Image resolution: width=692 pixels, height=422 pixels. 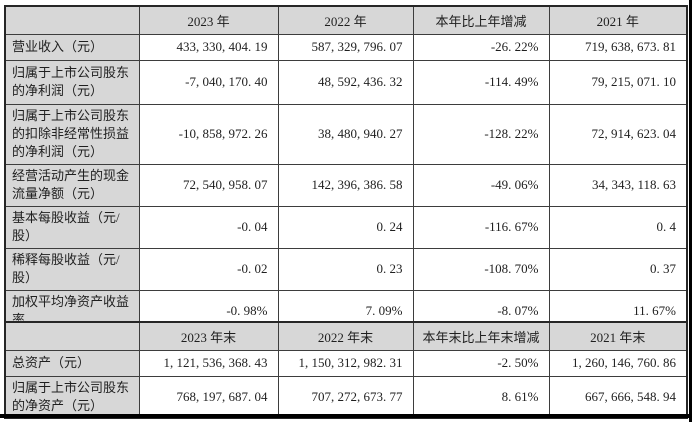 I want to click on column-header-2021-yearend: 2021 年末, so click(x=618, y=336).